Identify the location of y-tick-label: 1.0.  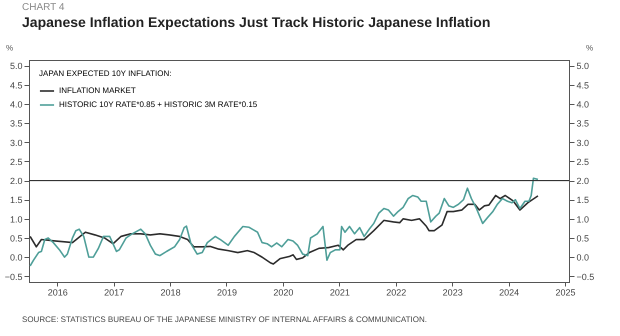
(16, 219).